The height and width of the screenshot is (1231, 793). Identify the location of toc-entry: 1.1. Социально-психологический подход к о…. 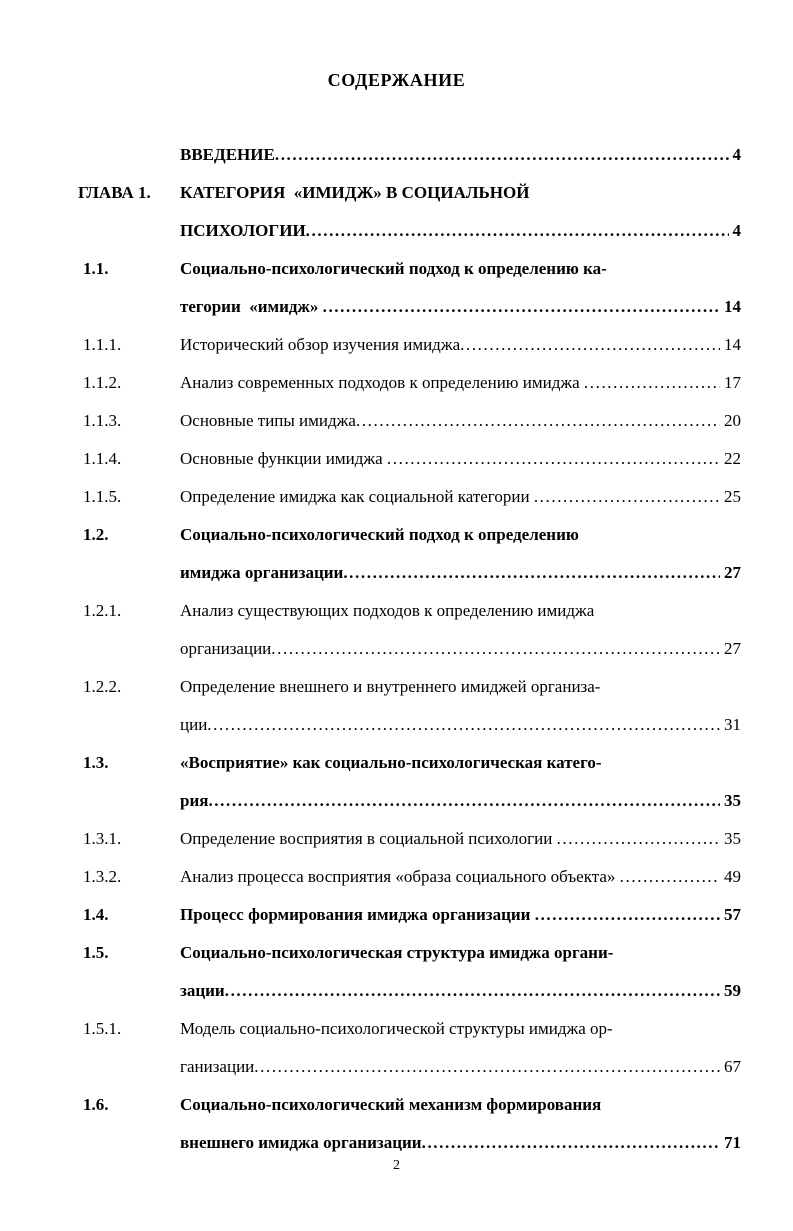
(412, 288).